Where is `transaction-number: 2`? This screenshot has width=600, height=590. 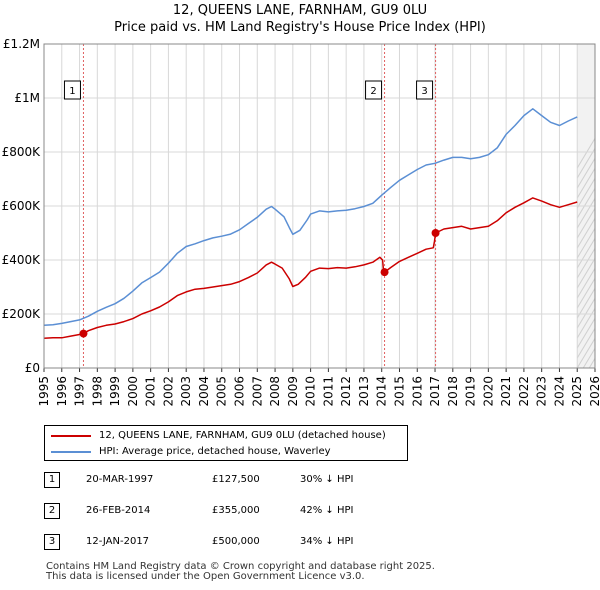 transaction-number: 2 is located at coordinates (52, 511).